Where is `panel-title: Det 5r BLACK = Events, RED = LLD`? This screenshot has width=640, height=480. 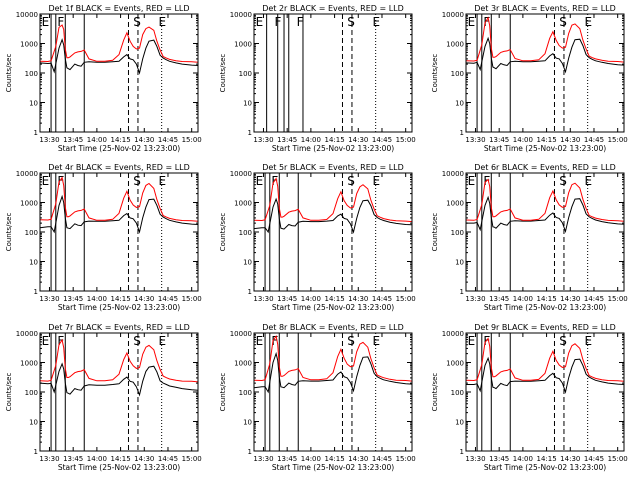
panel-title: Det 5r BLACK = Events, RED = LLD is located at coordinates (333, 167).